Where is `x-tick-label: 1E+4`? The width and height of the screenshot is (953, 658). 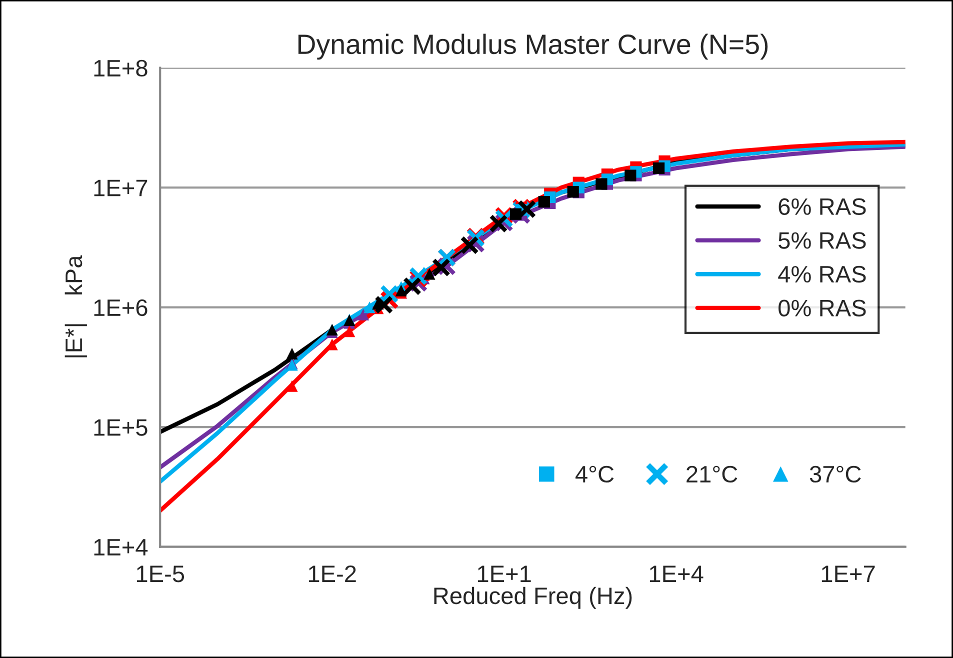 x-tick-label: 1E+4 is located at coordinates (677, 574).